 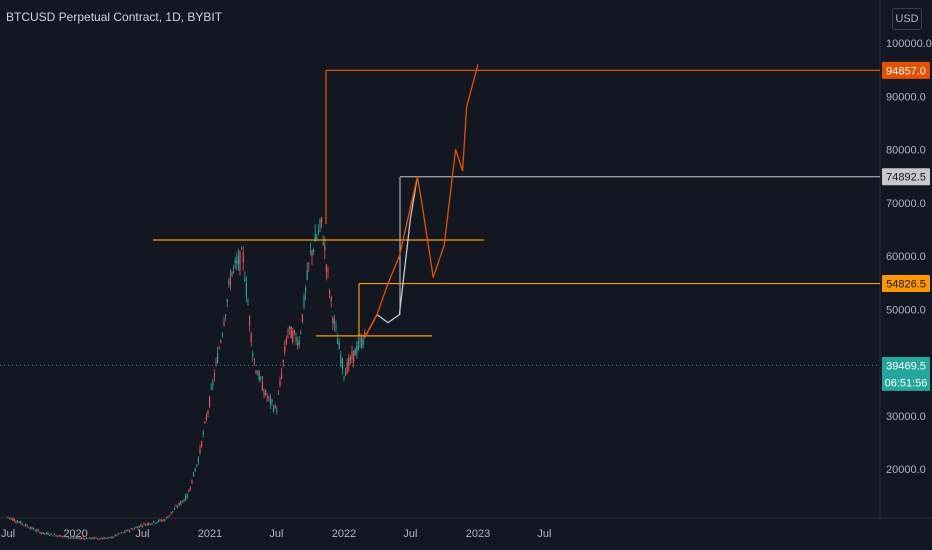 I want to click on y-tick-label: 80000.0, so click(x=906, y=151).